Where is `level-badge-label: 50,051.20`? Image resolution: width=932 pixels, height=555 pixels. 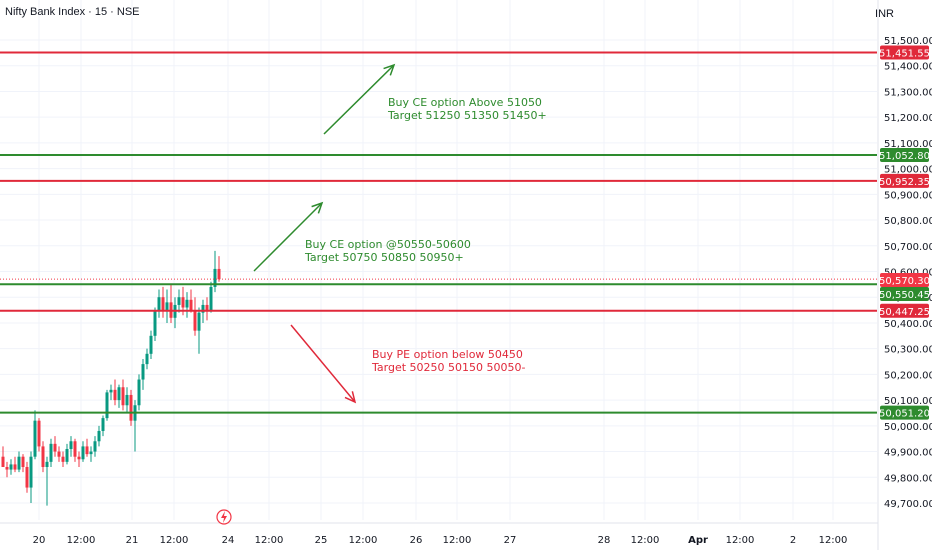
level-badge-label: 50,051.20 is located at coordinates (904, 414).